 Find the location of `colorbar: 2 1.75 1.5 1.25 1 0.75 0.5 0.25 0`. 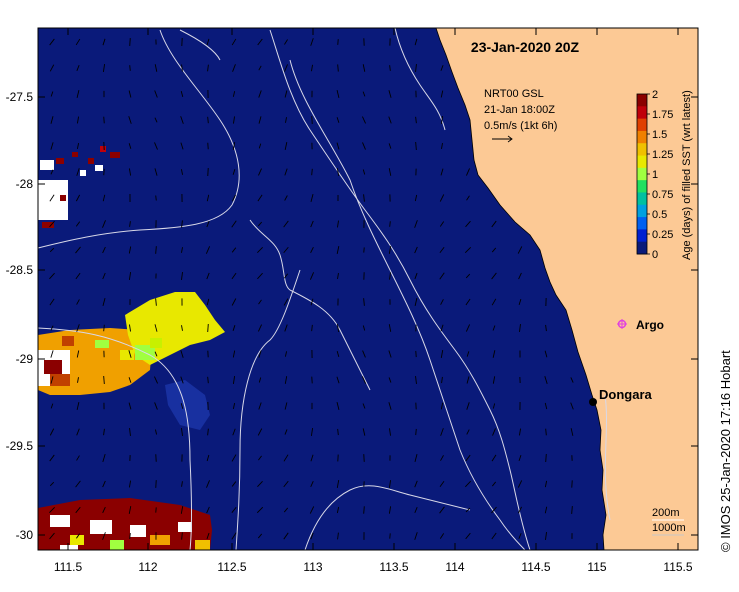

colorbar: 2 1.75 1.5 1.25 1 0.75 0.5 0.25 0 is located at coordinates (654, 175).